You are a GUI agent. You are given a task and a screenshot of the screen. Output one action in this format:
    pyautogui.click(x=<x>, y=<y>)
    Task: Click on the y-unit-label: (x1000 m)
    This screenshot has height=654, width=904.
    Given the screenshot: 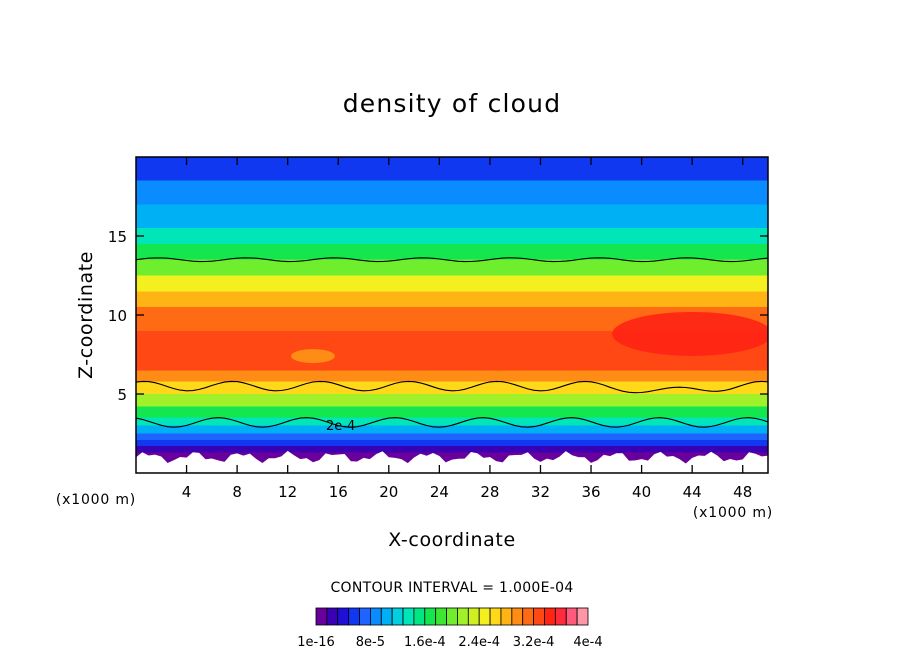 What is the action you would take?
    pyautogui.click(x=96, y=500)
    